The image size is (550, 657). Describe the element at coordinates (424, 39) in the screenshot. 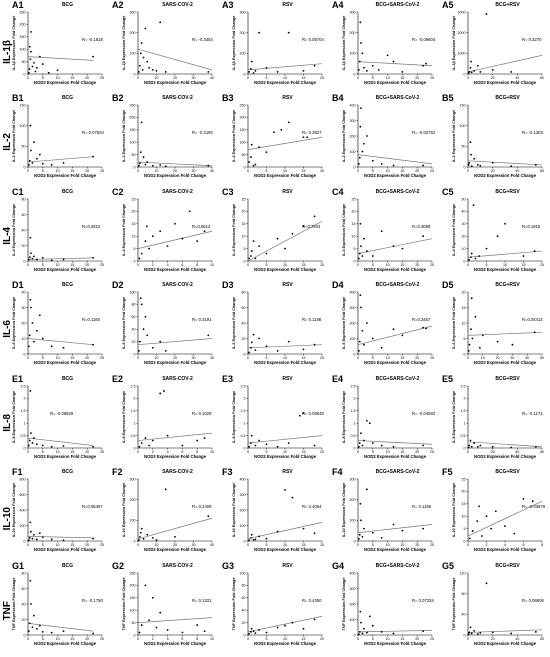

I see `r-value-label: R= -0.09604` at that location.